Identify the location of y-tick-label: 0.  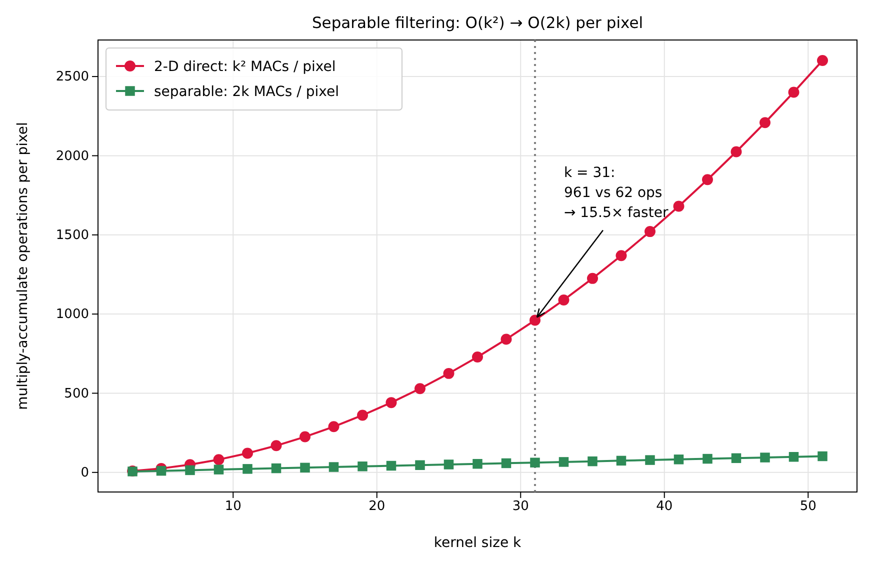
(84, 473).